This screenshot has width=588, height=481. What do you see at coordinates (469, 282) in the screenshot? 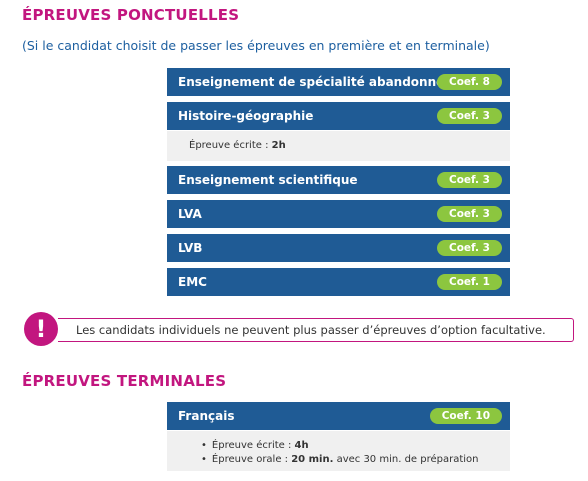
I see `coef-badge: Coef. 1` at bounding box center [469, 282].